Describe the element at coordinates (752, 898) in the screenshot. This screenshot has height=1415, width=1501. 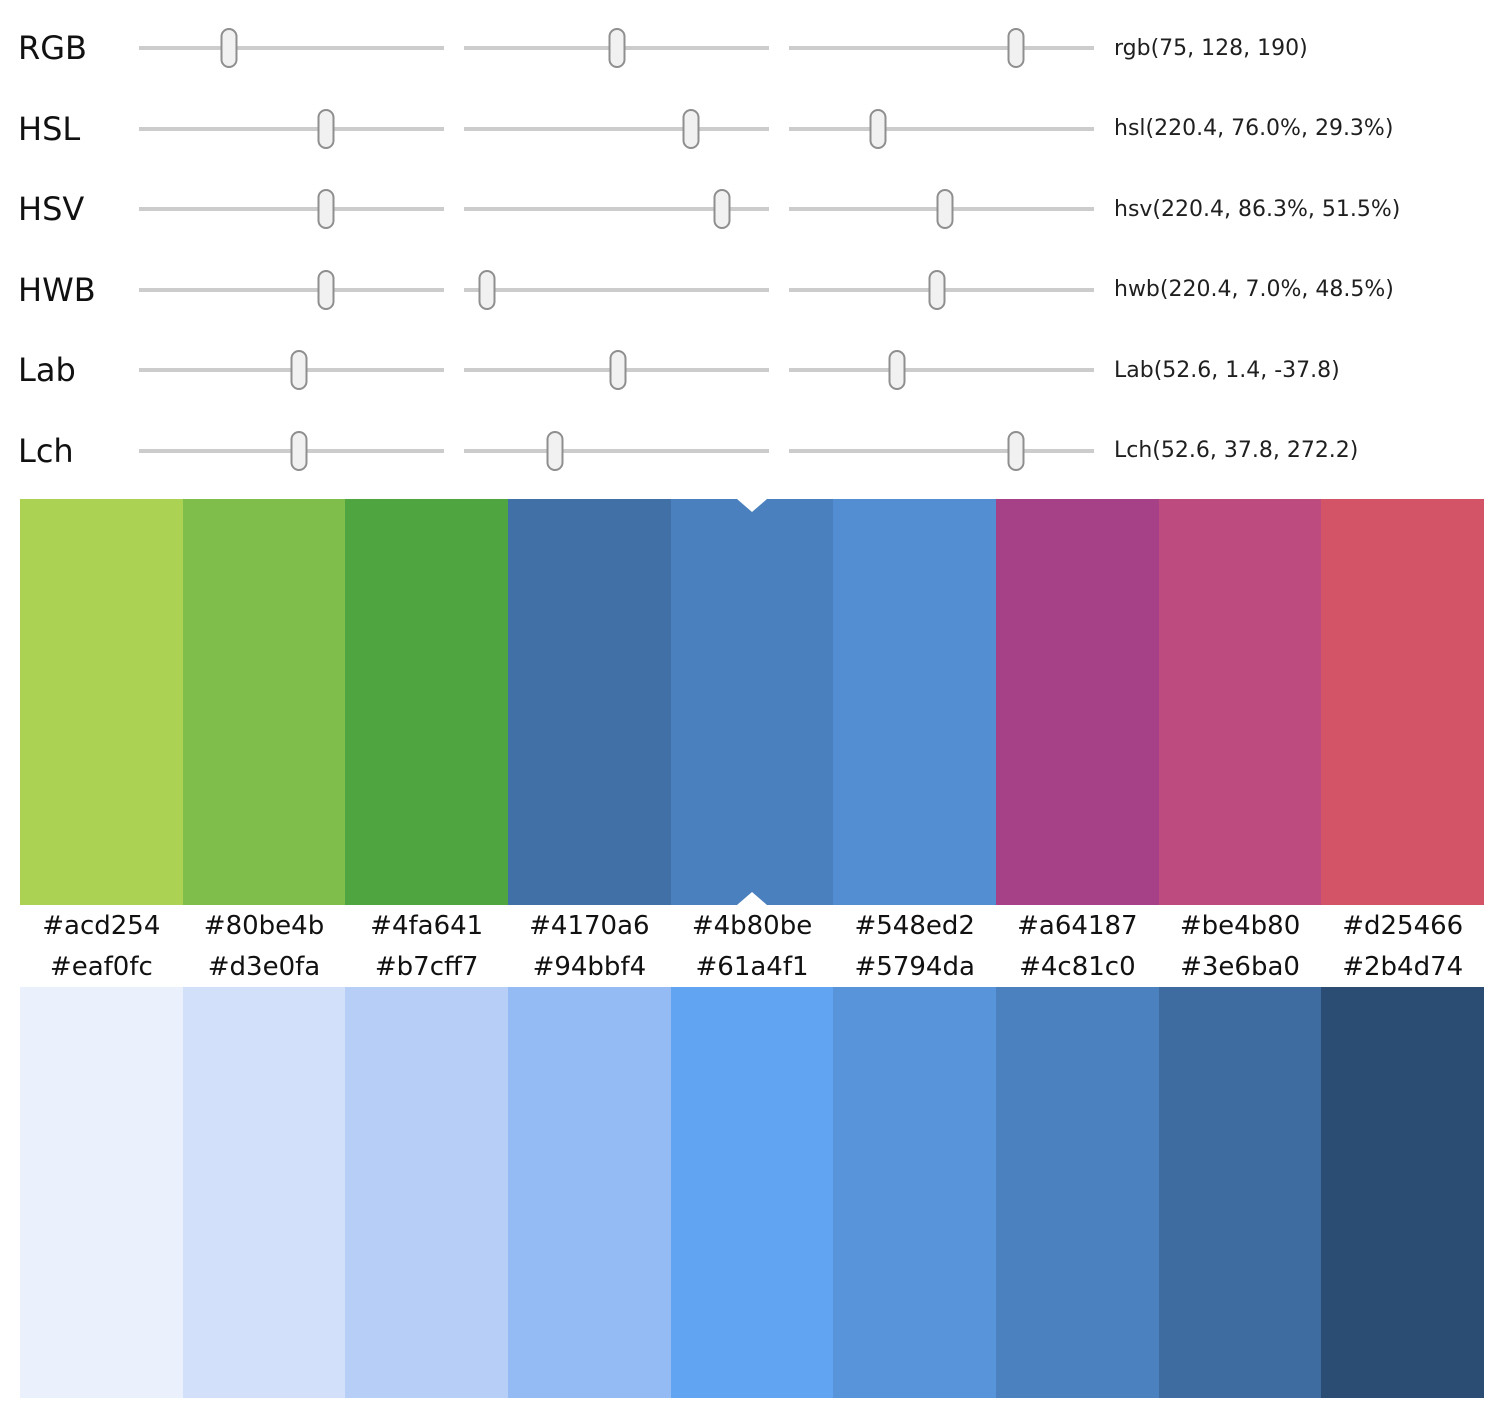
I see `selected-swatch-notch-bottom` at that location.